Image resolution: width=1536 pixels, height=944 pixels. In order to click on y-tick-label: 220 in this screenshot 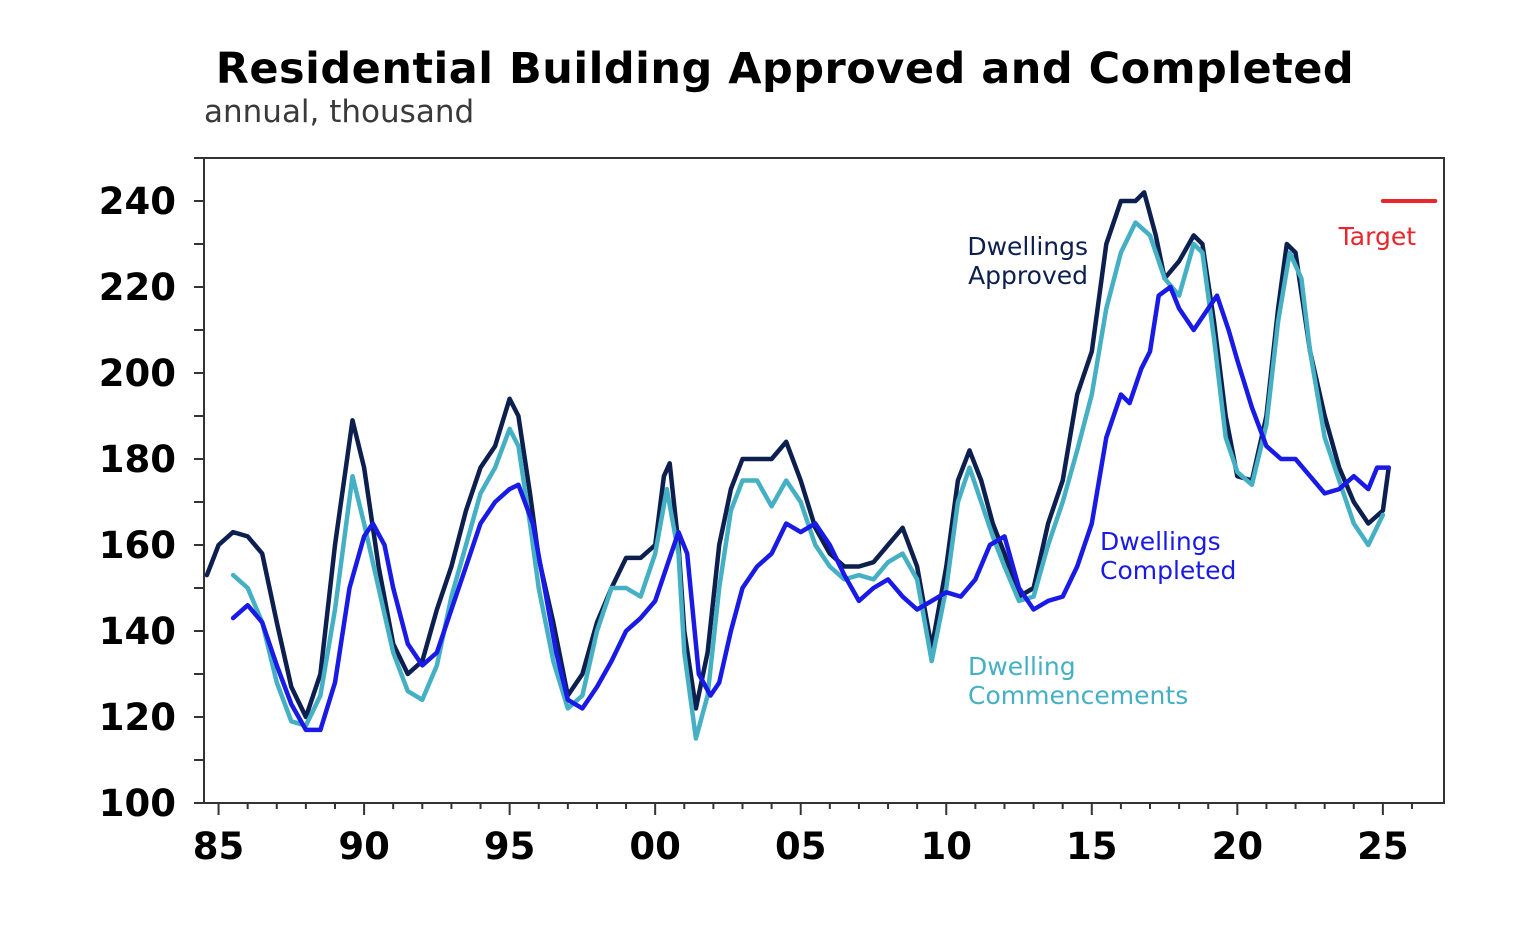, I will do `click(137, 287)`.